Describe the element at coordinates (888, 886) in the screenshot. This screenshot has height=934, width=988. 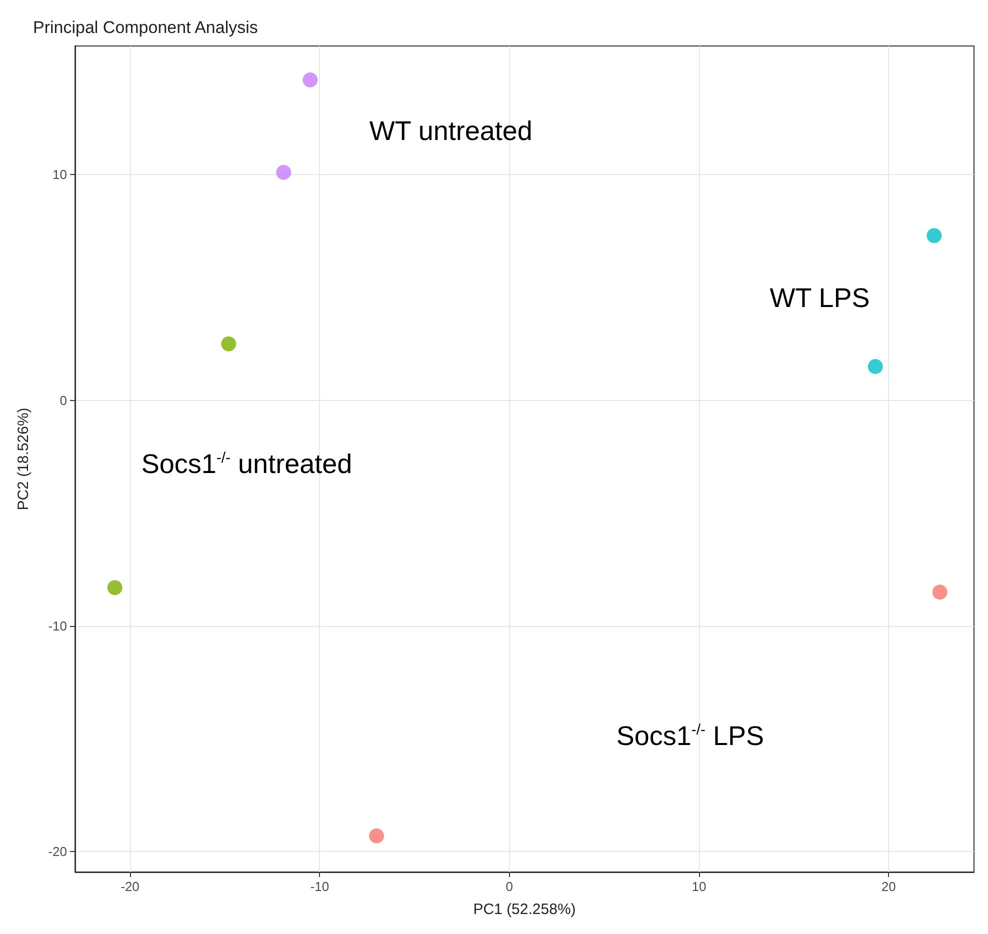
I see `x-tick-label: 20` at that location.